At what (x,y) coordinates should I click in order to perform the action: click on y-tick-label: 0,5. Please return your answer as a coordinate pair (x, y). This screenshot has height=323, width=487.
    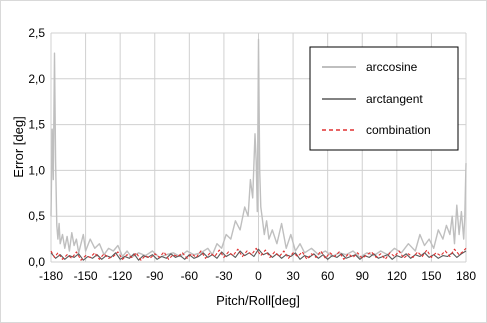
    Looking at the image, I should click on (36, 216).